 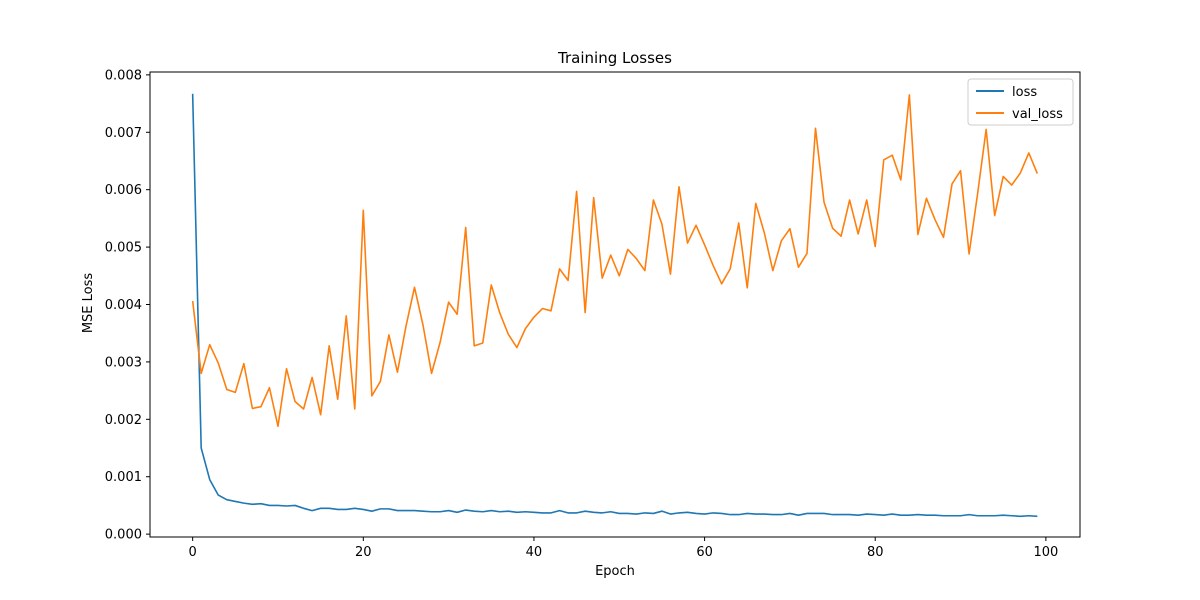 I want to click on y-tick-label: 0.003, so click(x=123, y=362).